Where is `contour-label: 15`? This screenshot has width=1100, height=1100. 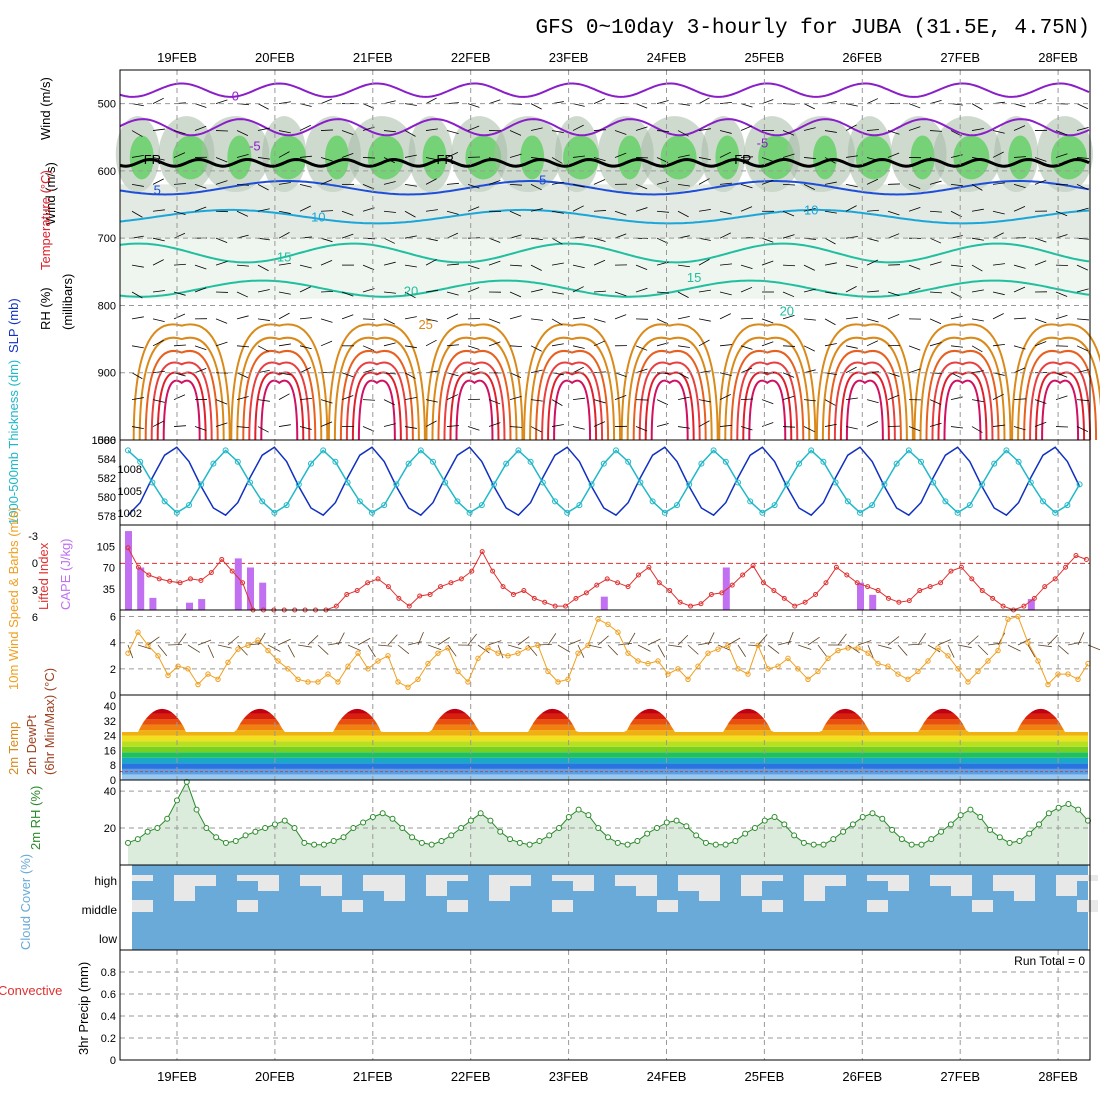 contour-label: 15 is located at coordinates (284, 257).